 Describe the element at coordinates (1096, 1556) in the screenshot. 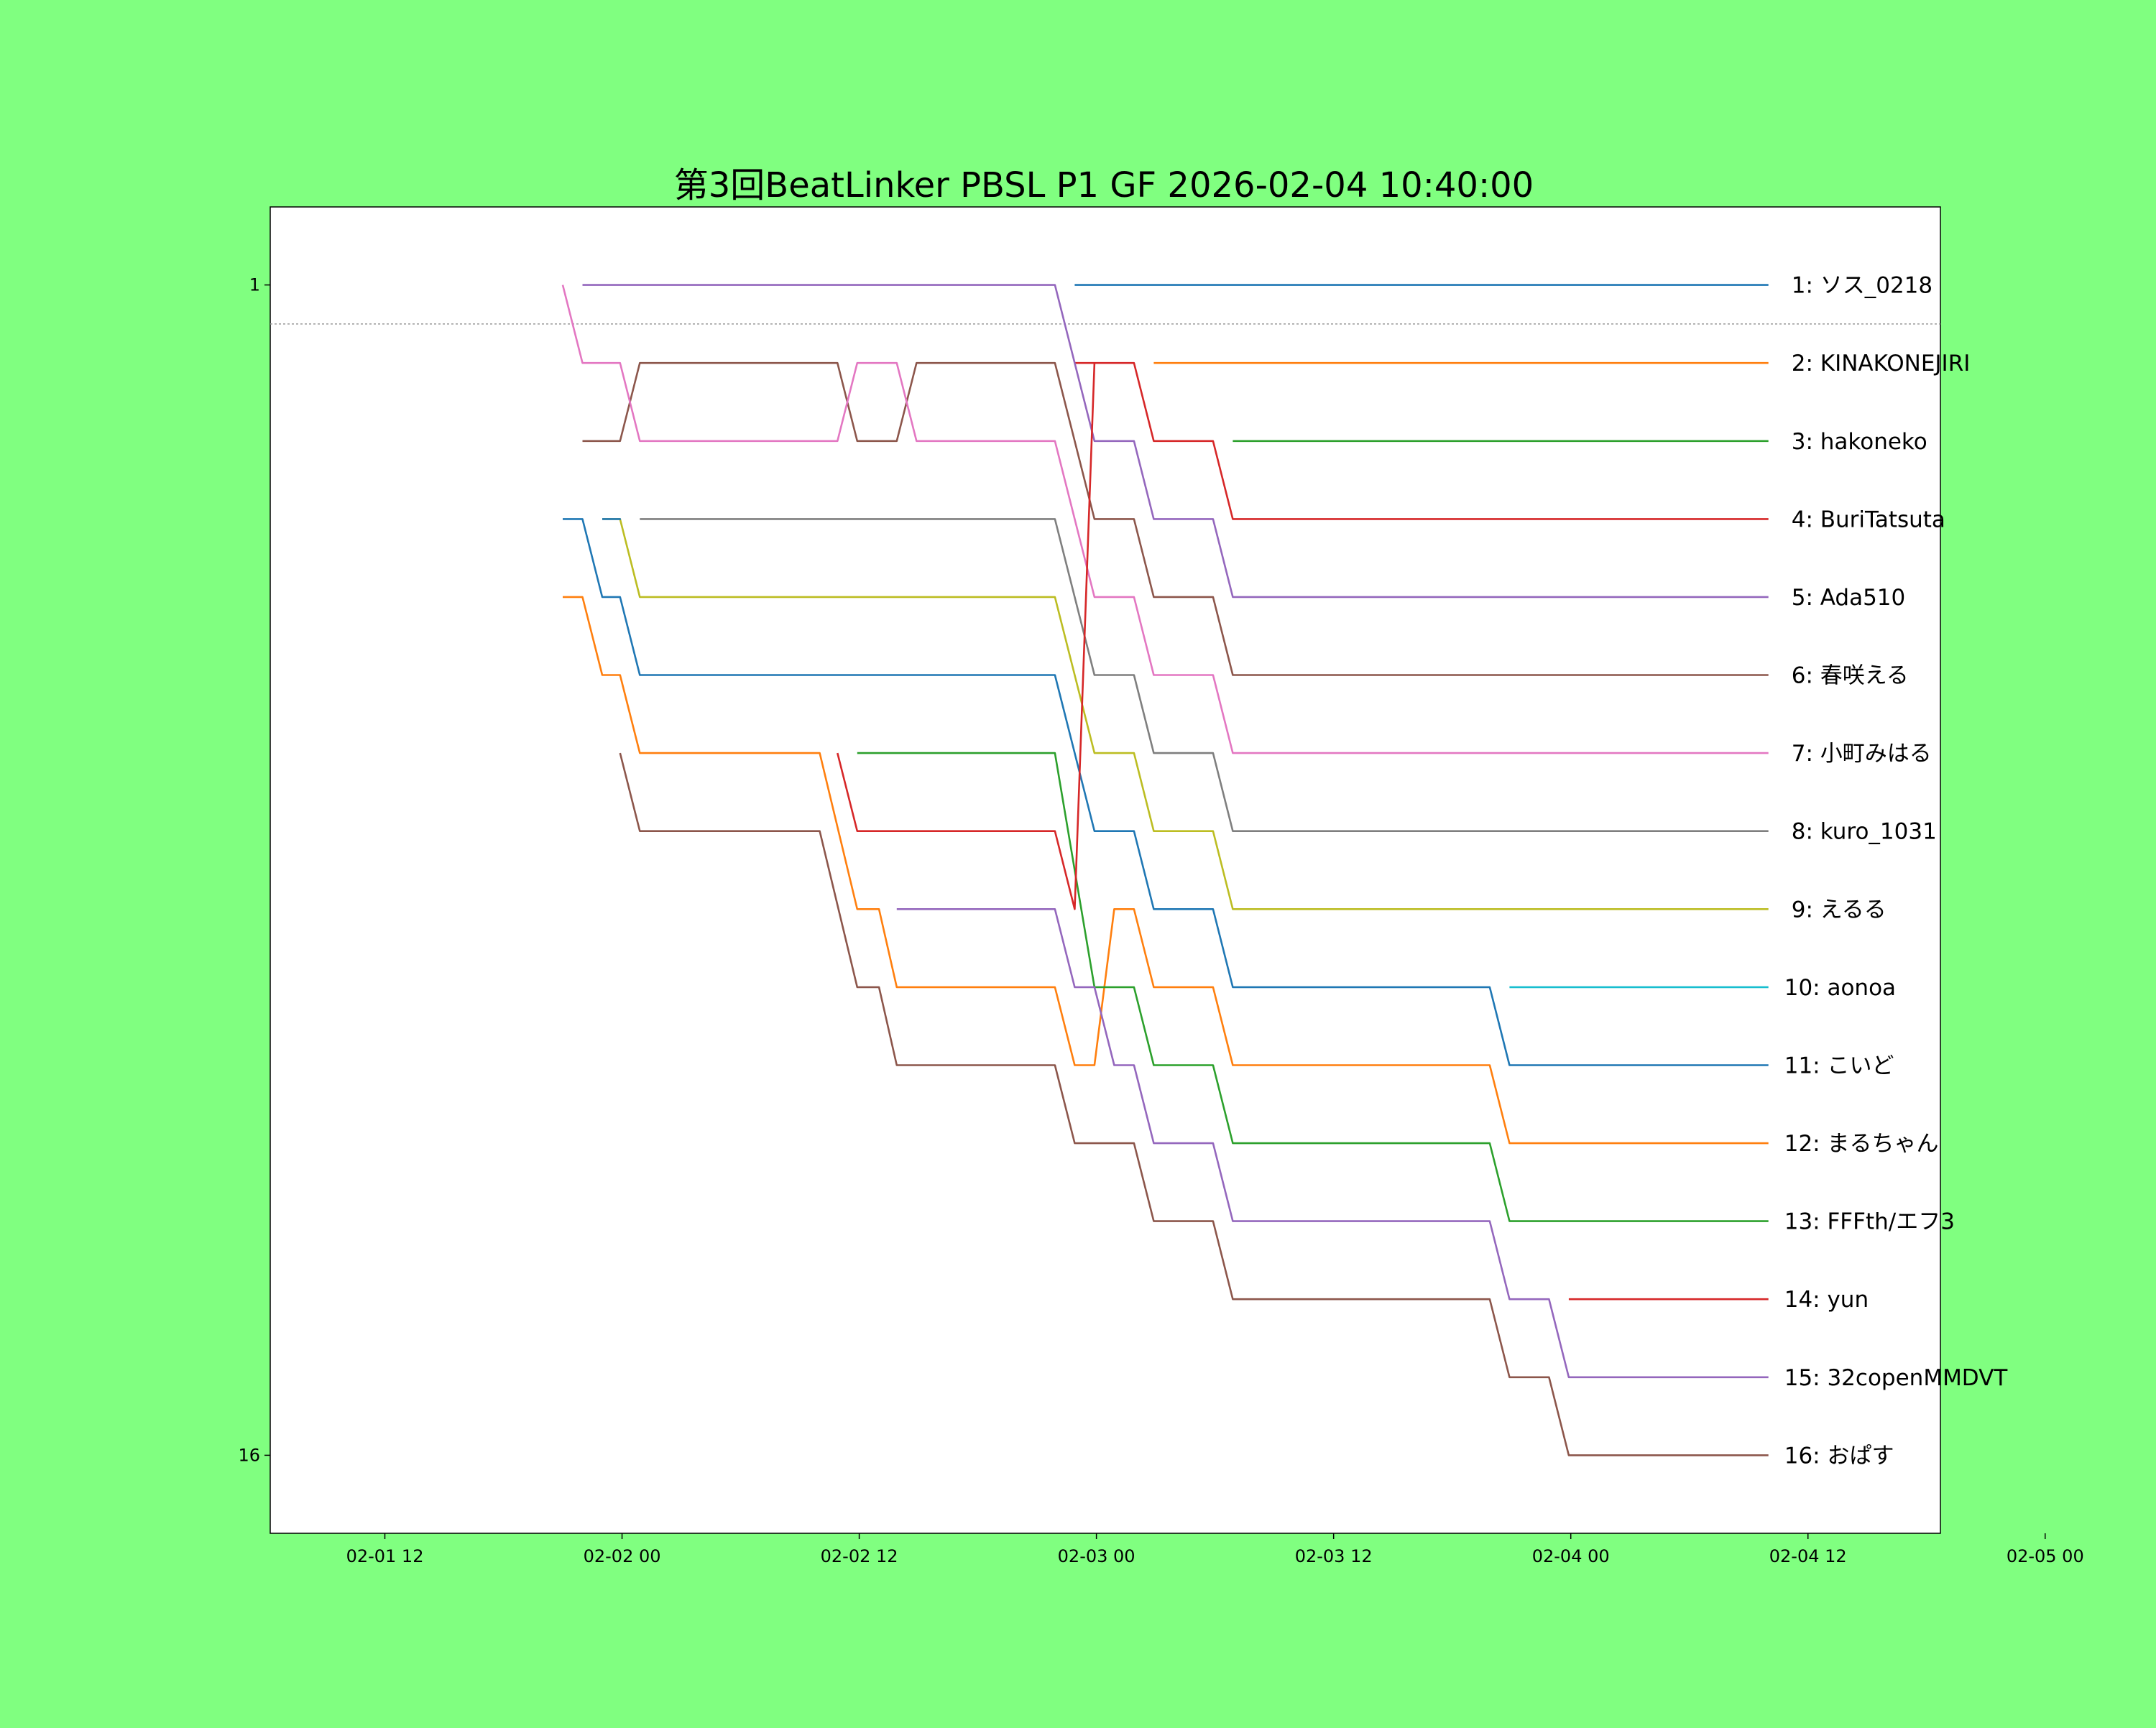

I see `x-tick-label-4: 02-03 00` at that location.